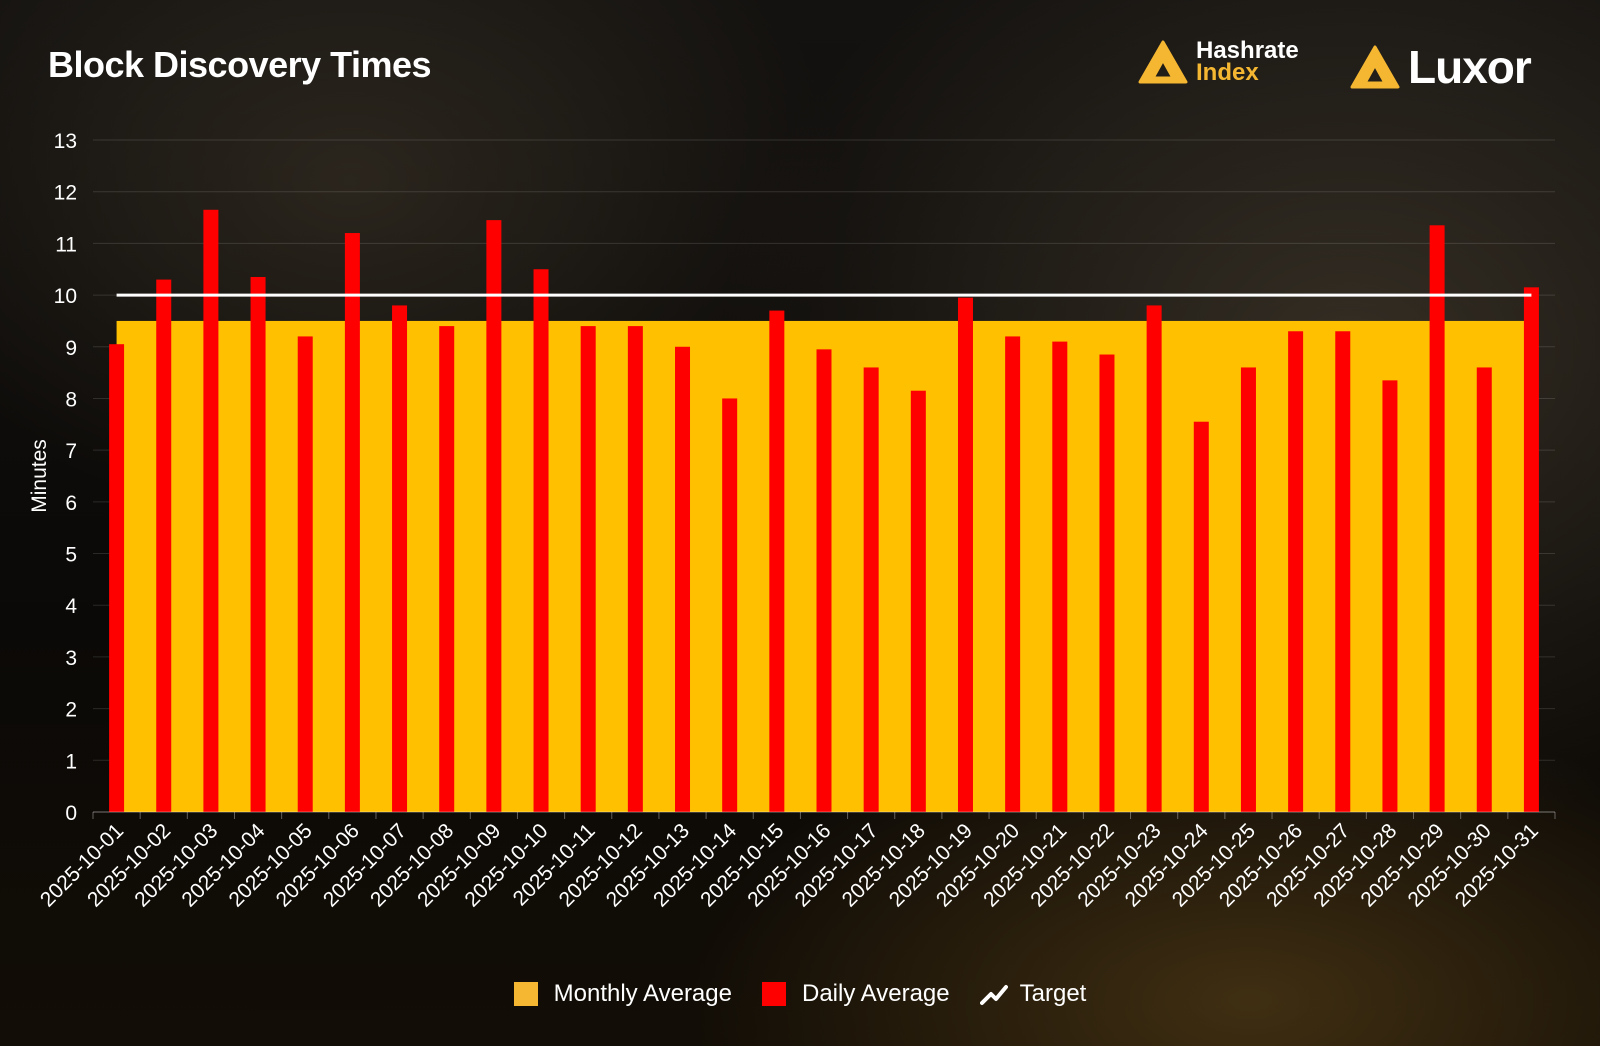  I want to click on brand-luxor-text: Luxor, so click(1470, 67).